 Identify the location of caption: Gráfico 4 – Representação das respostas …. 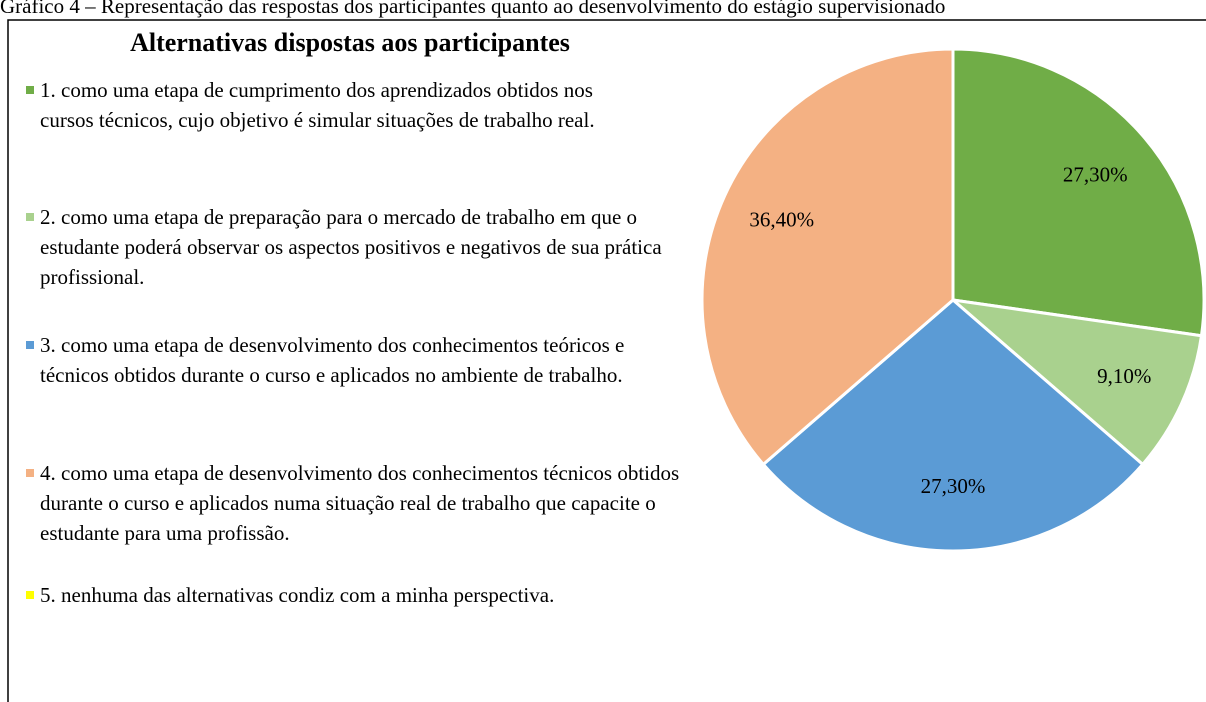
(472, 9).